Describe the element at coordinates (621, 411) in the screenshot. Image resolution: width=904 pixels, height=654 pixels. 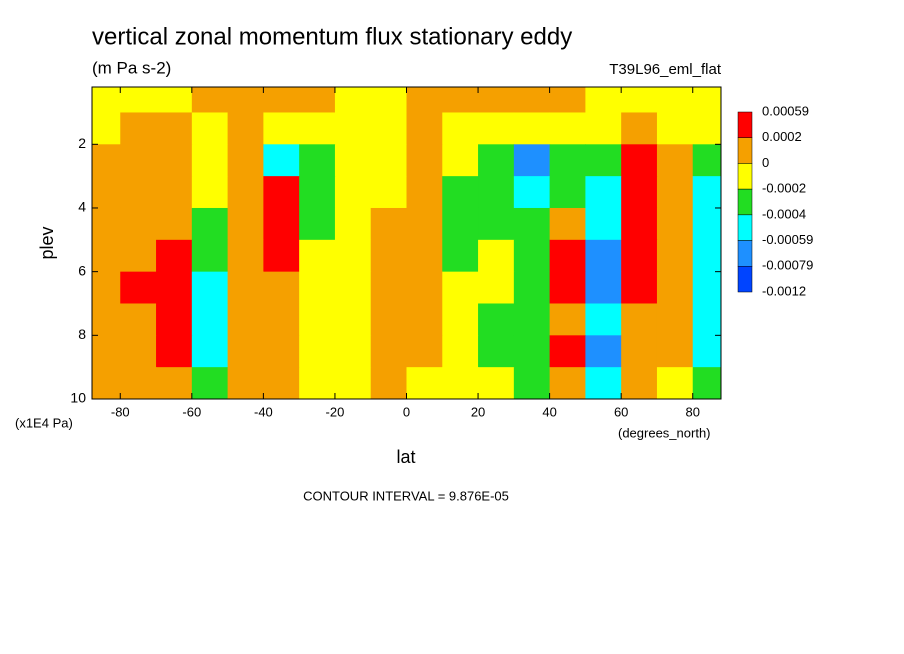
I see `x-tick-label: 60` at that location.